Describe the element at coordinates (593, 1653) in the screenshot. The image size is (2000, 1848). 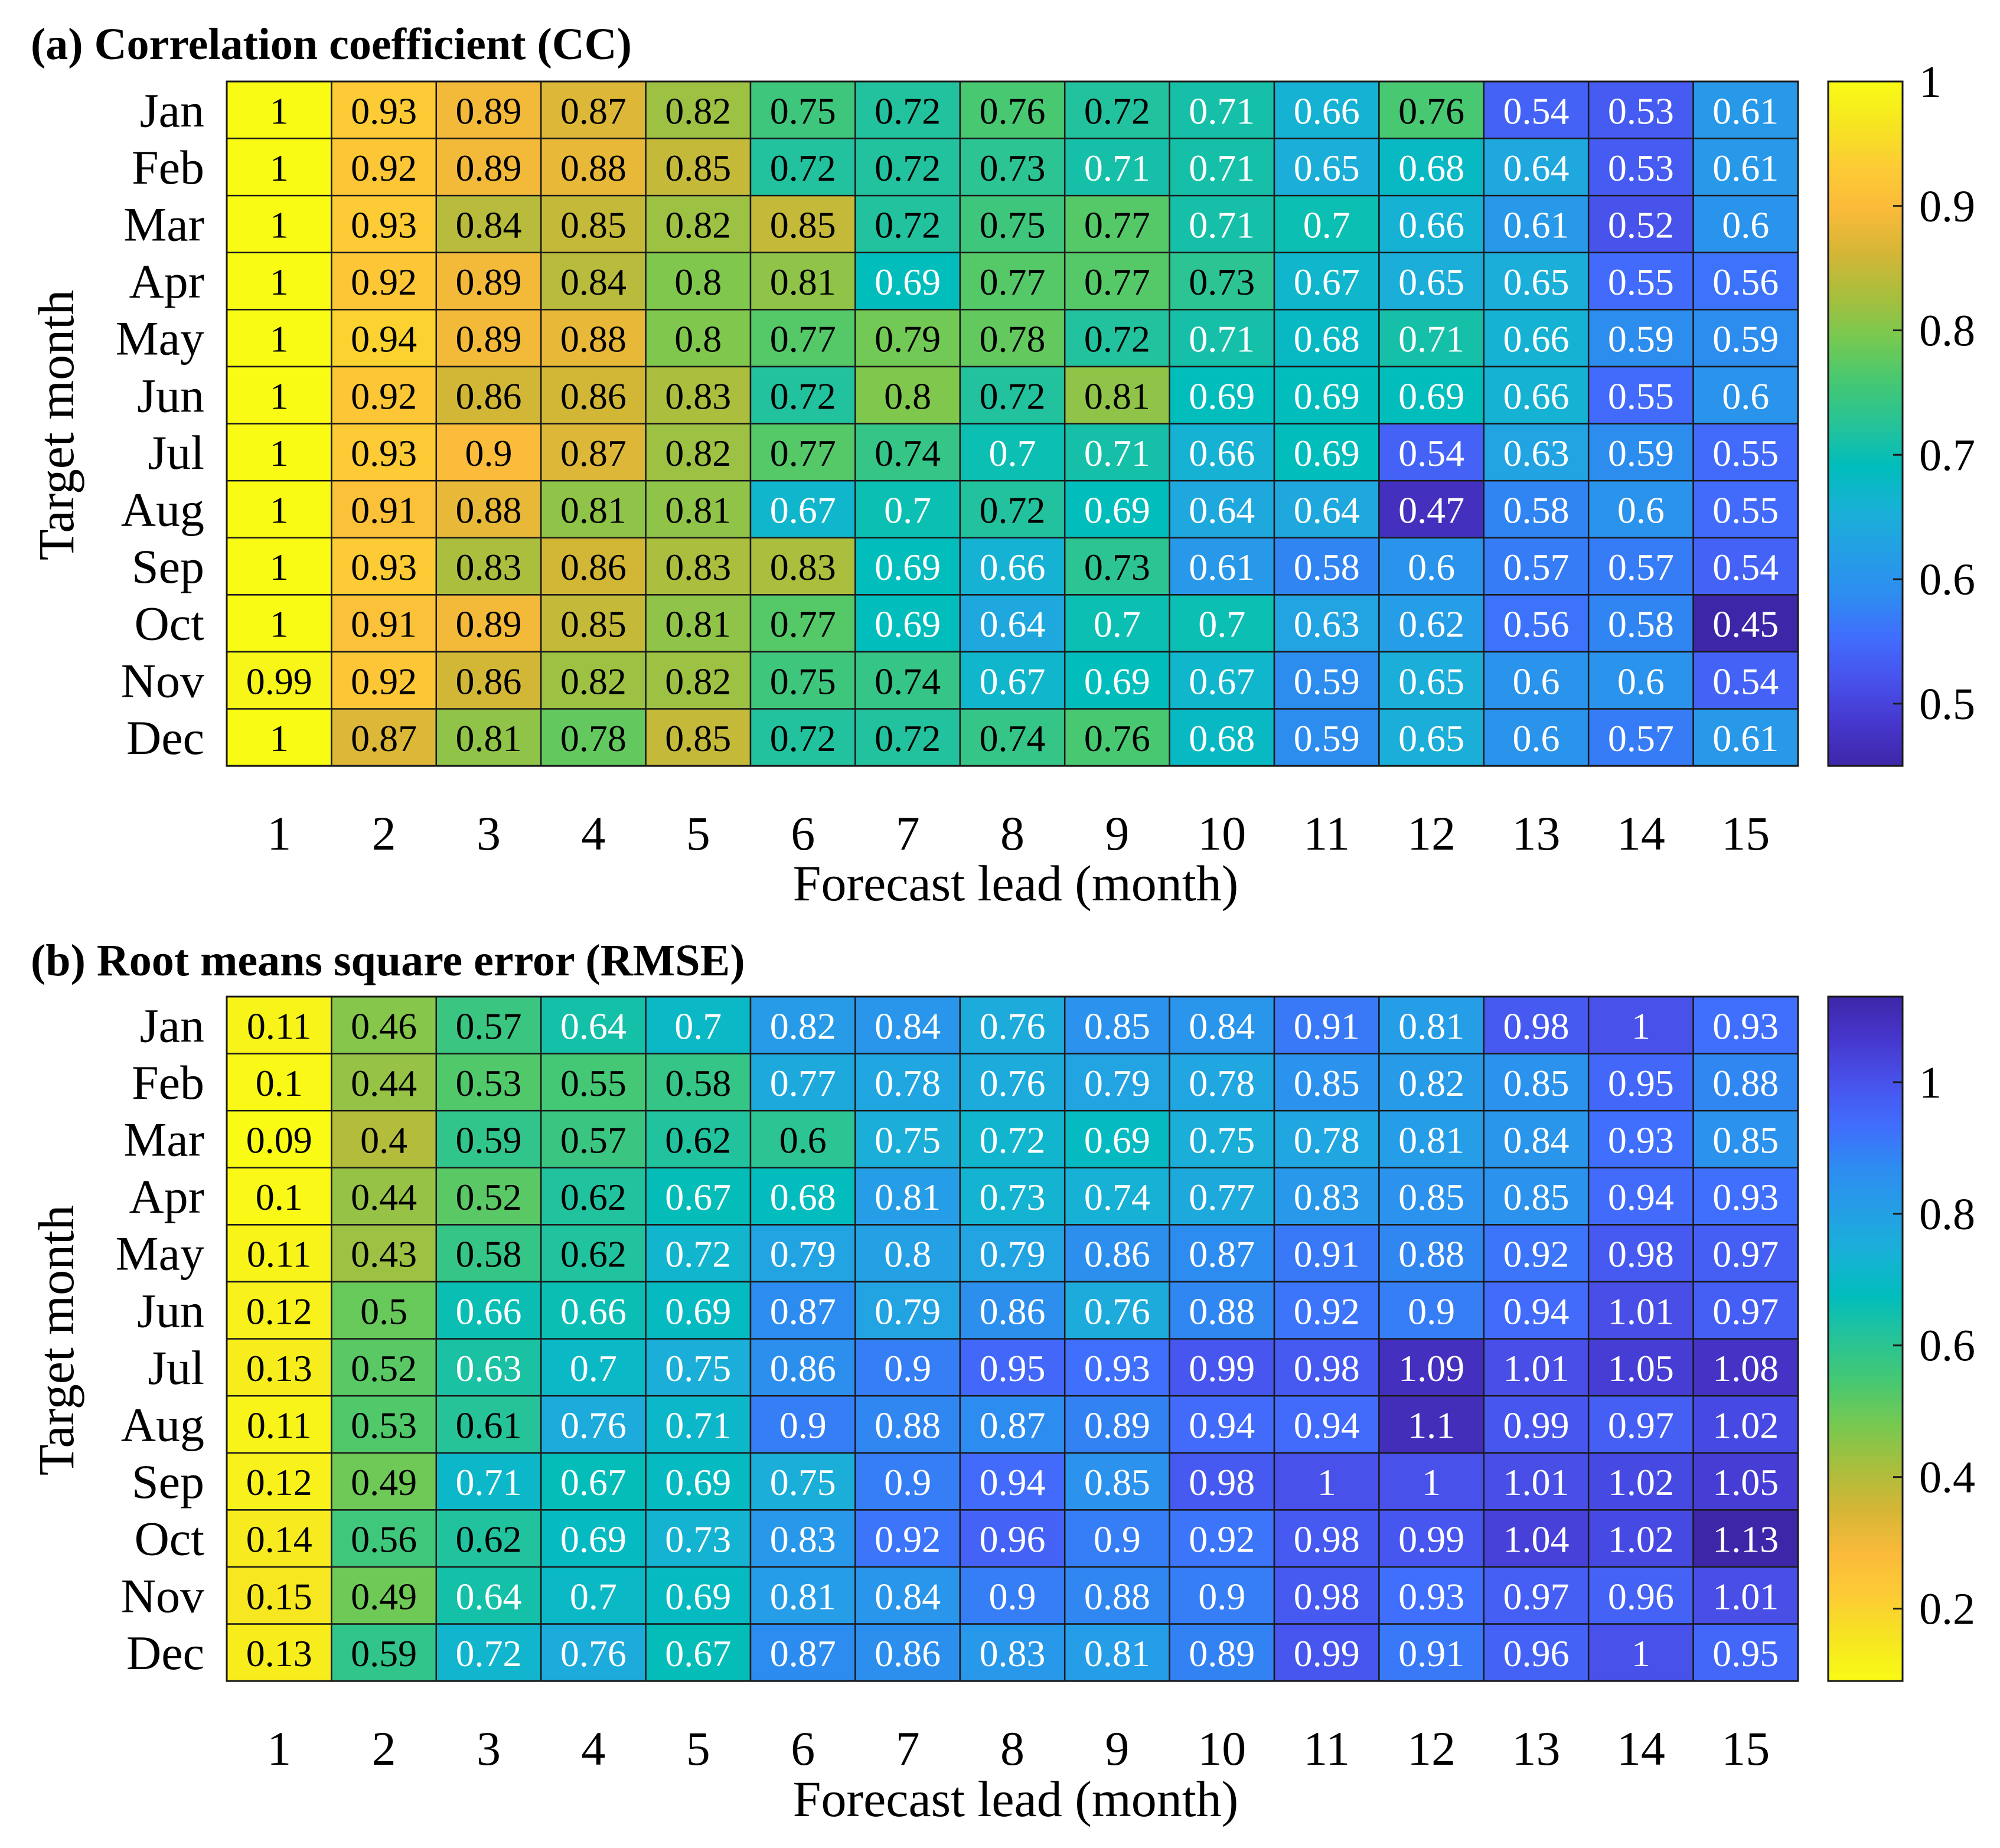
I see `cell-value-label: 0.76` at that location.